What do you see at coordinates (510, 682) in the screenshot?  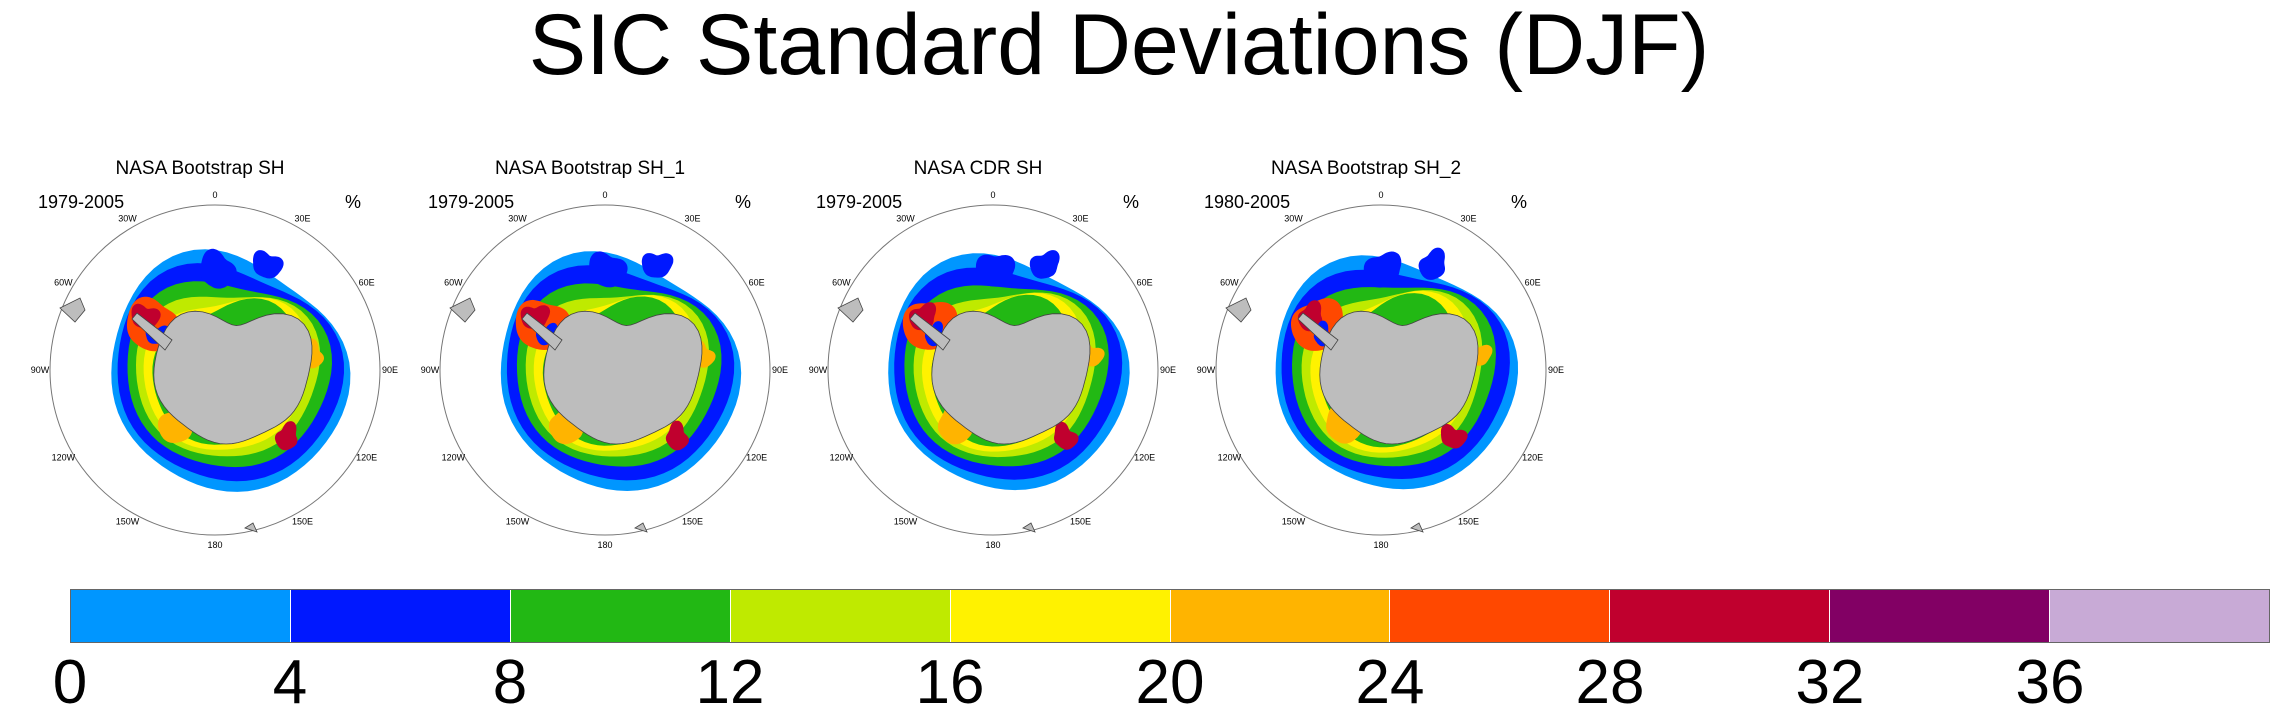 I see `colorbar-tick-label: 8` at bounding box center [510, 682].